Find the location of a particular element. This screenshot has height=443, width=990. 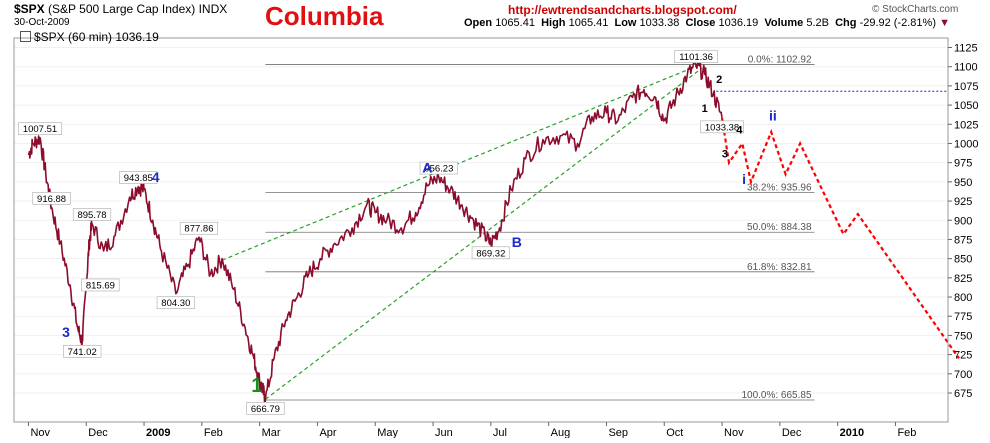

wave-label: 2 is located at coordinates (719, 80).